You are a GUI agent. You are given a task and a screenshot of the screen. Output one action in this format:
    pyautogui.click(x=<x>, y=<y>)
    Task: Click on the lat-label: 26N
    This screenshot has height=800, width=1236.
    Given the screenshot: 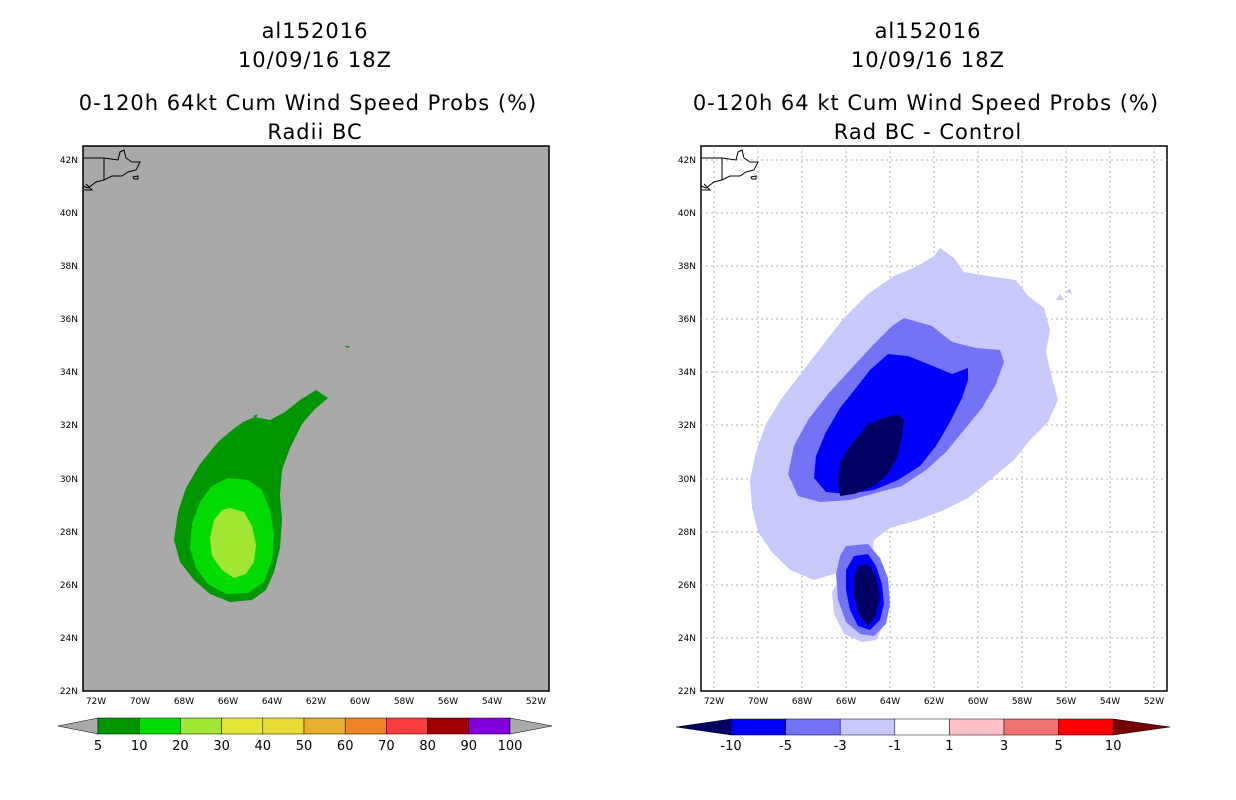 What is the action you would take?
    pyautogui.click(x=687, y=586)
    